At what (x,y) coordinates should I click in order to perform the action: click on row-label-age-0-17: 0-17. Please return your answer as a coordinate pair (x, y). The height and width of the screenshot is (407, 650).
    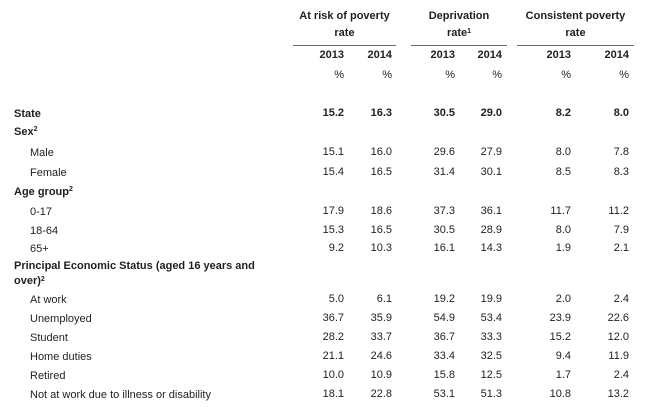
    Looking at the image, I should click on (41, 212).